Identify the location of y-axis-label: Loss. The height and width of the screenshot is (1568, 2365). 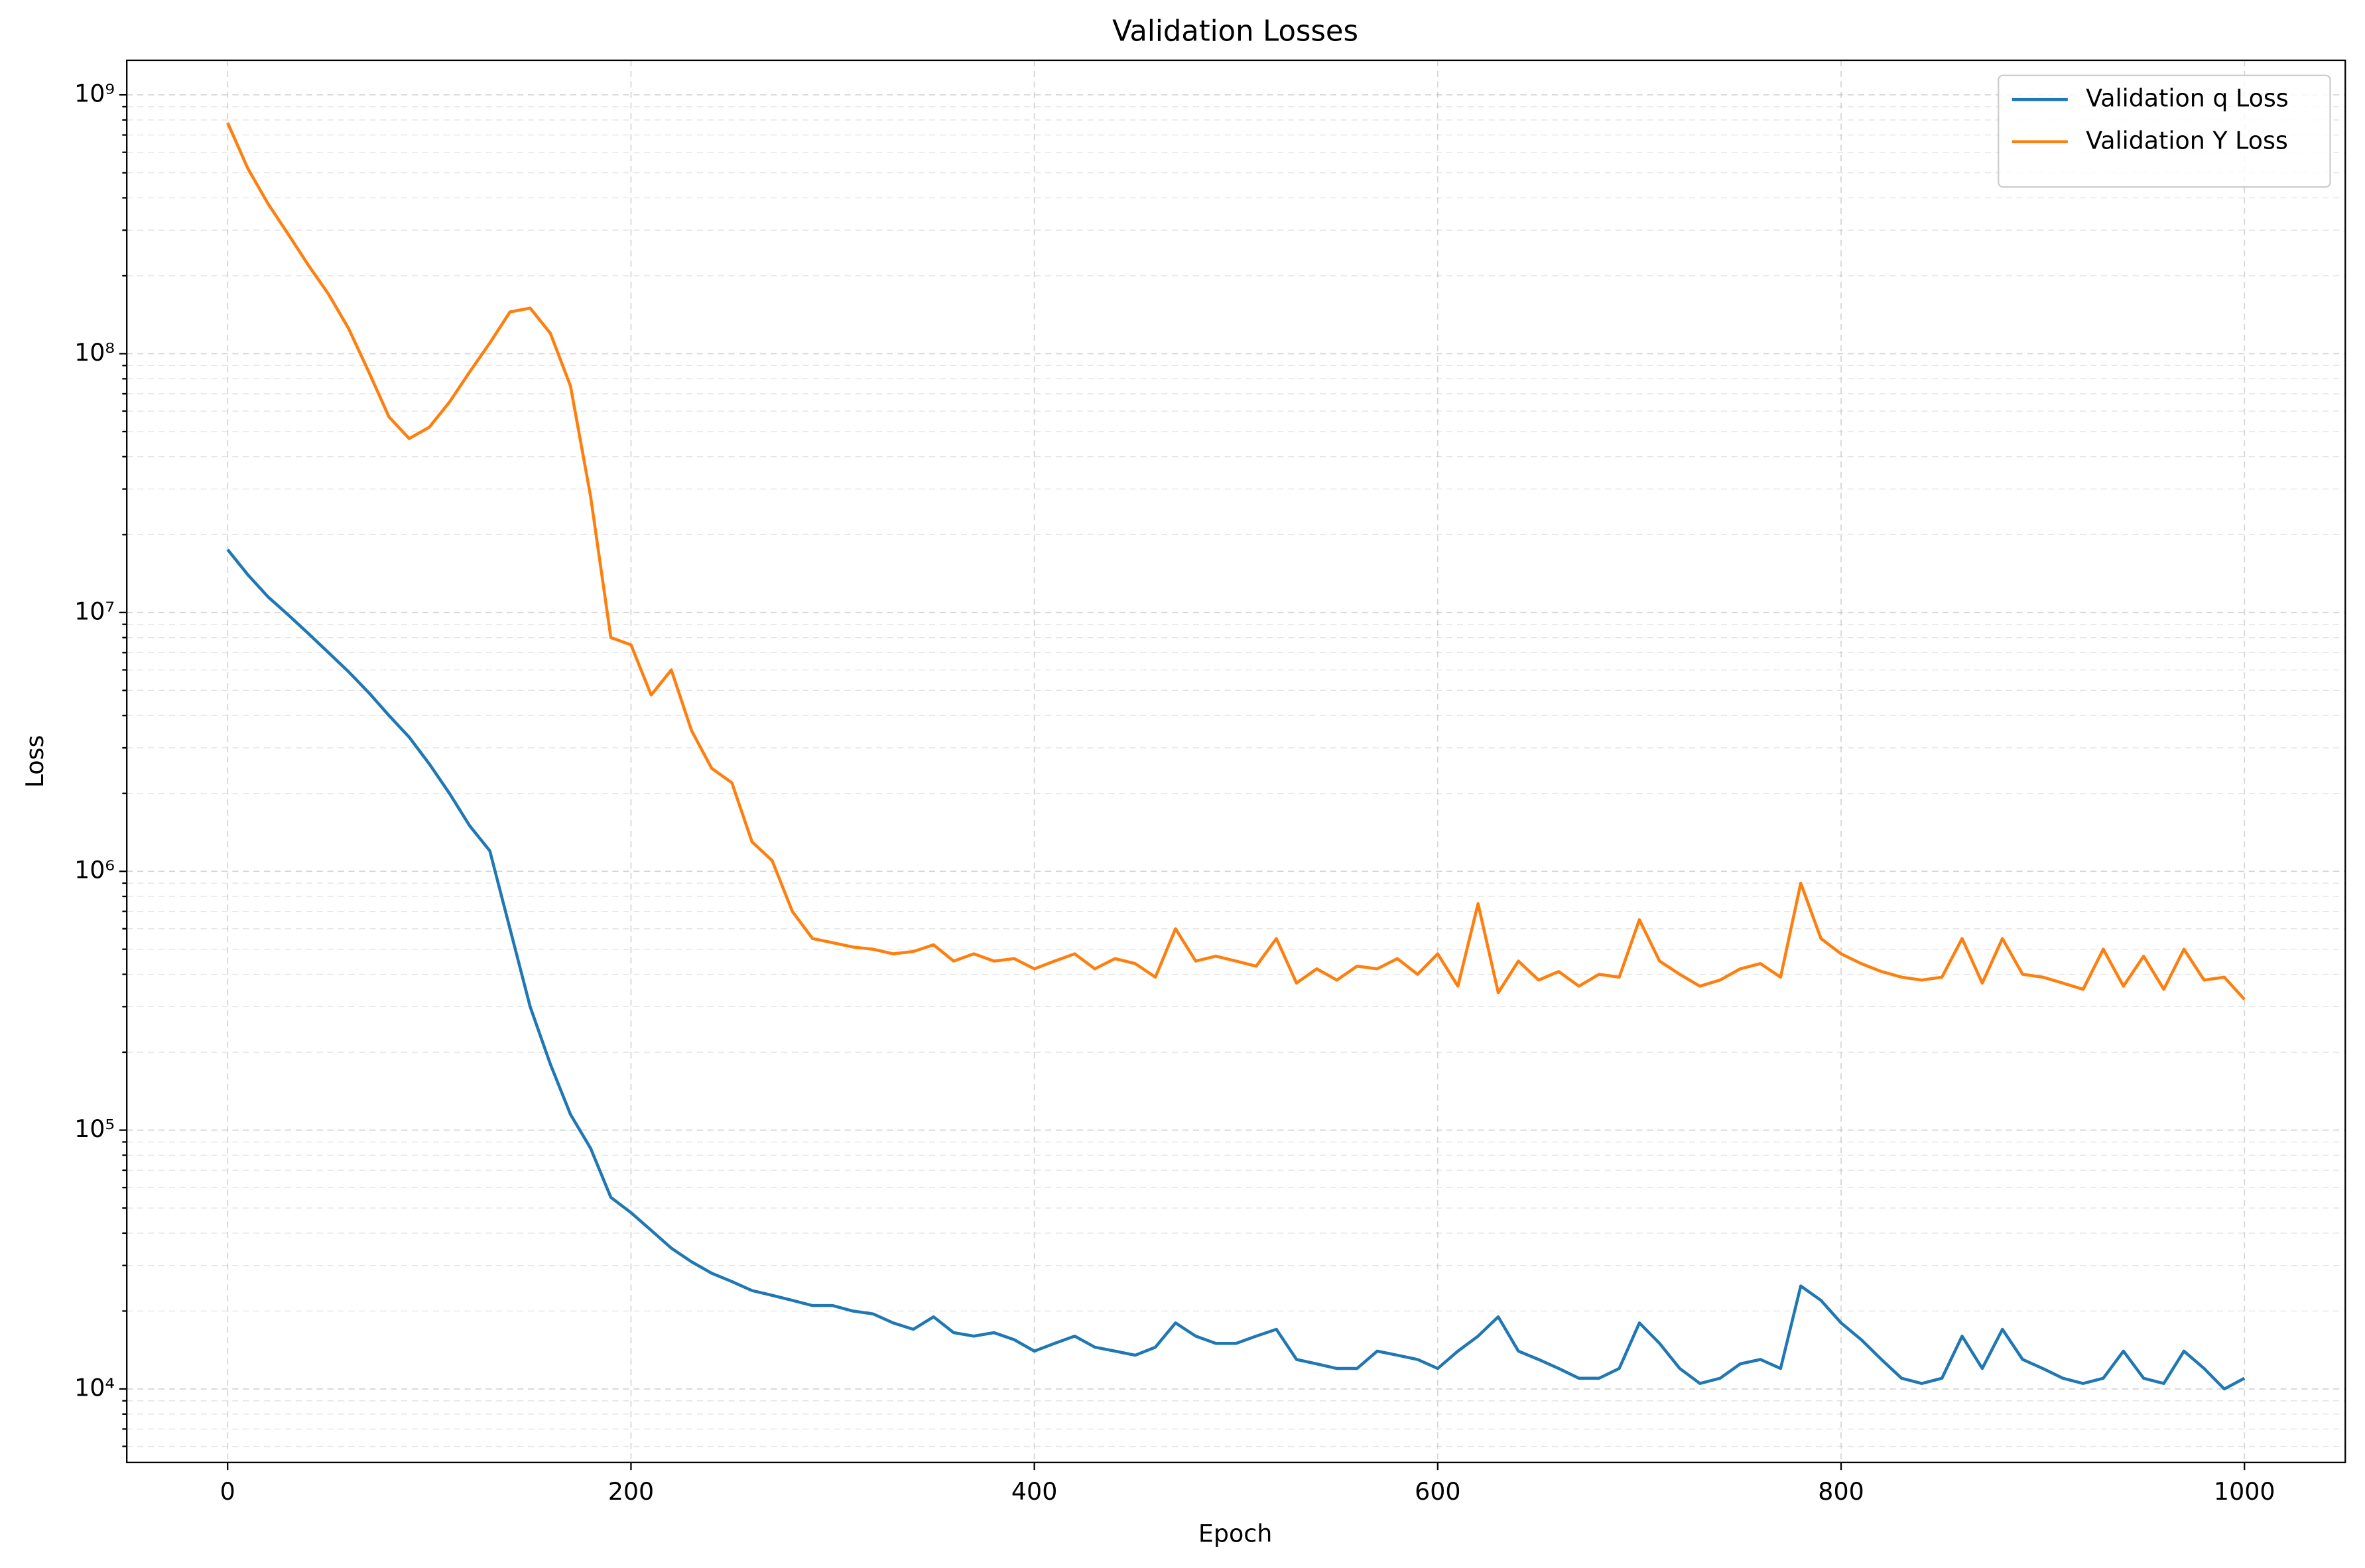
(35, 761).